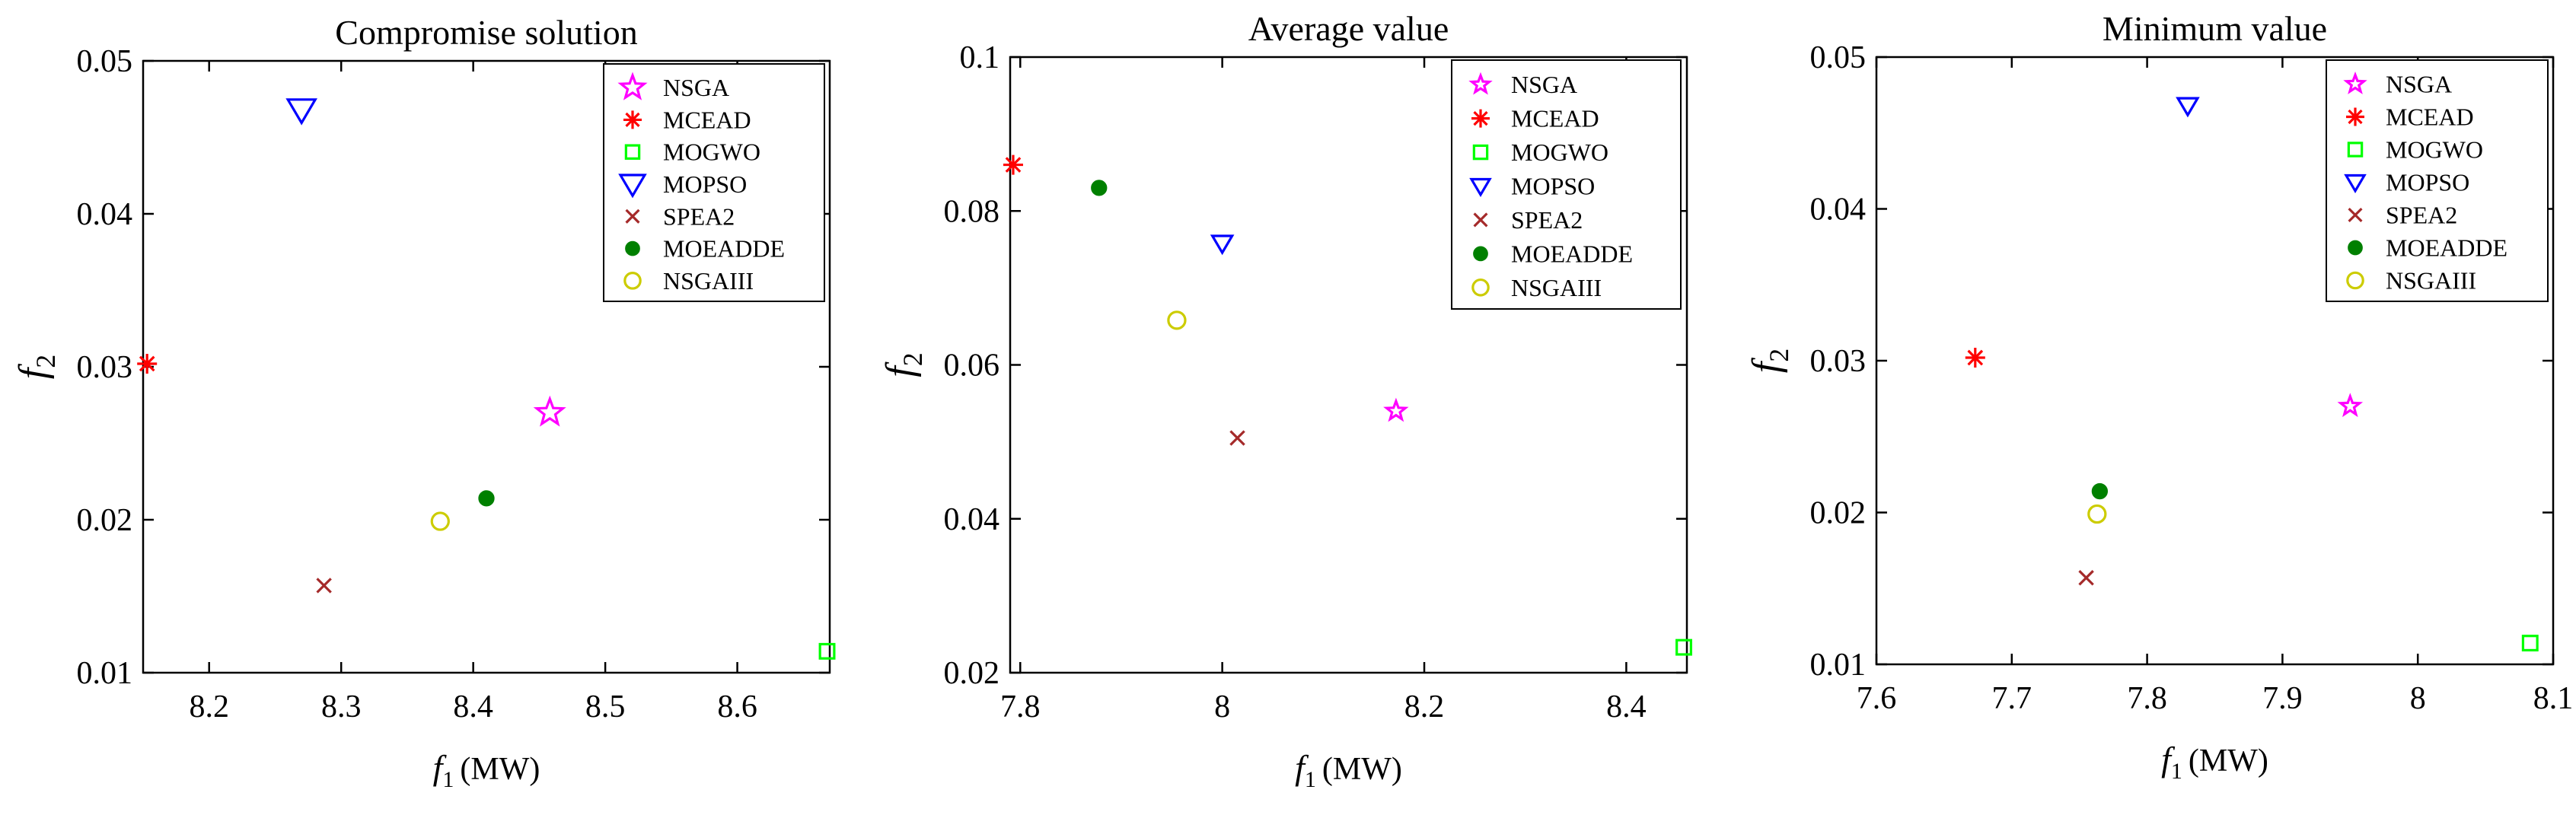  Describe the element at coordinates (1349, 28) in the screenshot. I see `chart-title: Average value` at that location.